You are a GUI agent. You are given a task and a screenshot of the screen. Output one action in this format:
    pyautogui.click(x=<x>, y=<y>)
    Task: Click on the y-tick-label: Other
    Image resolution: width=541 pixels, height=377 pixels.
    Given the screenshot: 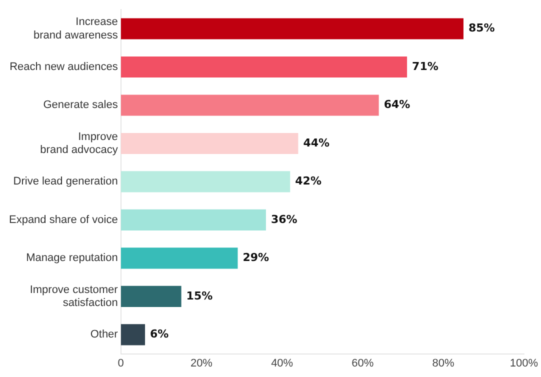 What is the action you would take?
    pyautogui.click(x=104, y=334)
    